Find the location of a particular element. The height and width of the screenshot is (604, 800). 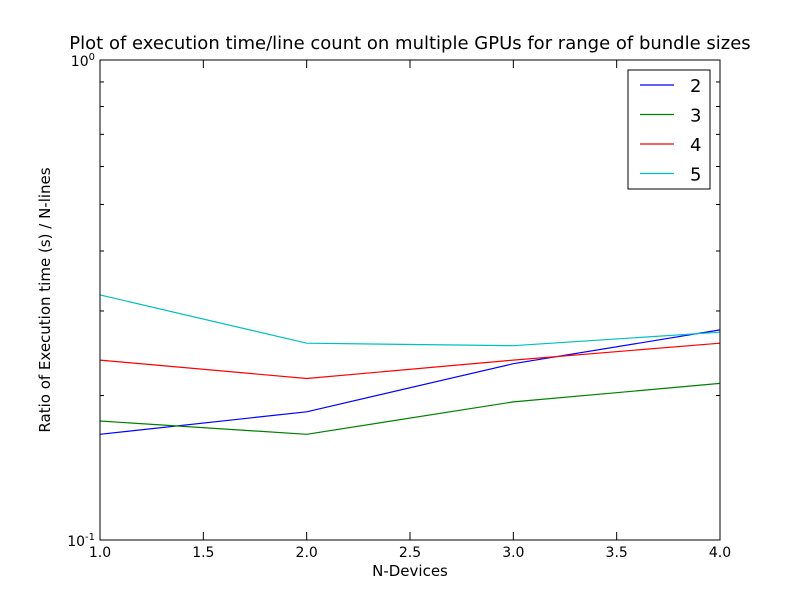

legend-box is located at coordinates (669, 129).